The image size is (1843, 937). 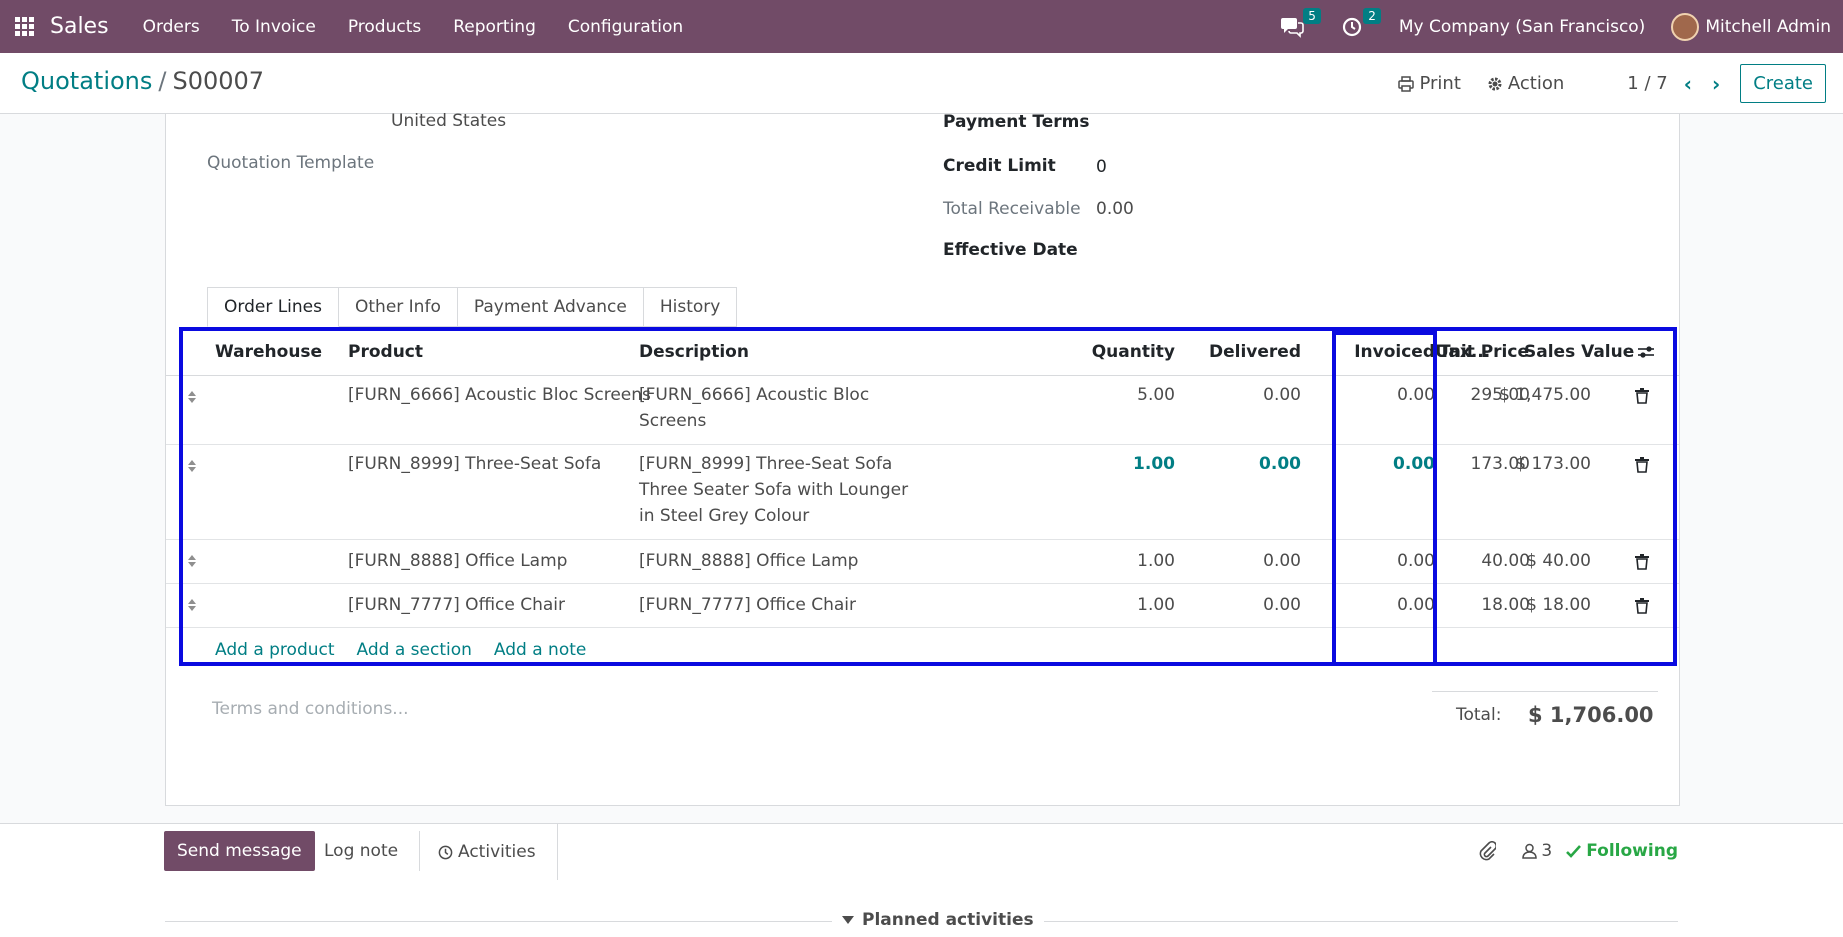 What do you see at coordinates (1500, 395) in the screenshot?
I see `row-unit-price: 295.00` at bounding box center [1500, 395].